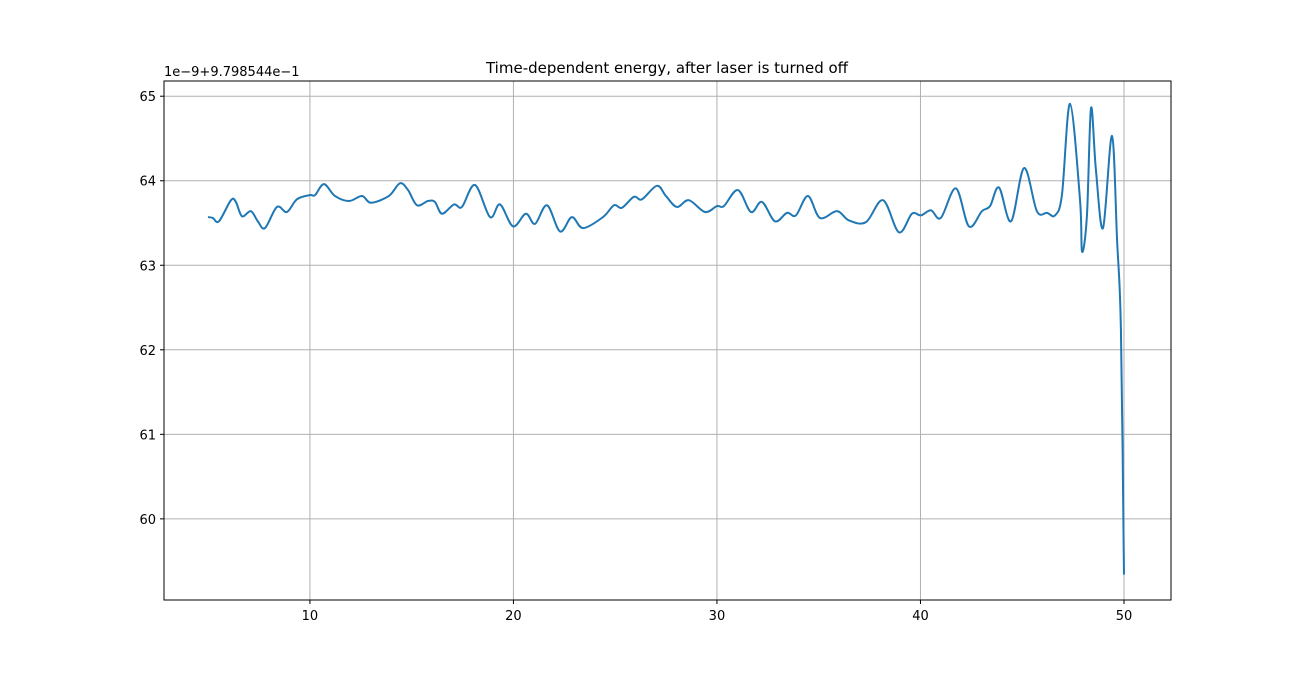  Describe the element at coordinates (310, 616) in the screenshot. I see `x-tick-label: 10` at that location.